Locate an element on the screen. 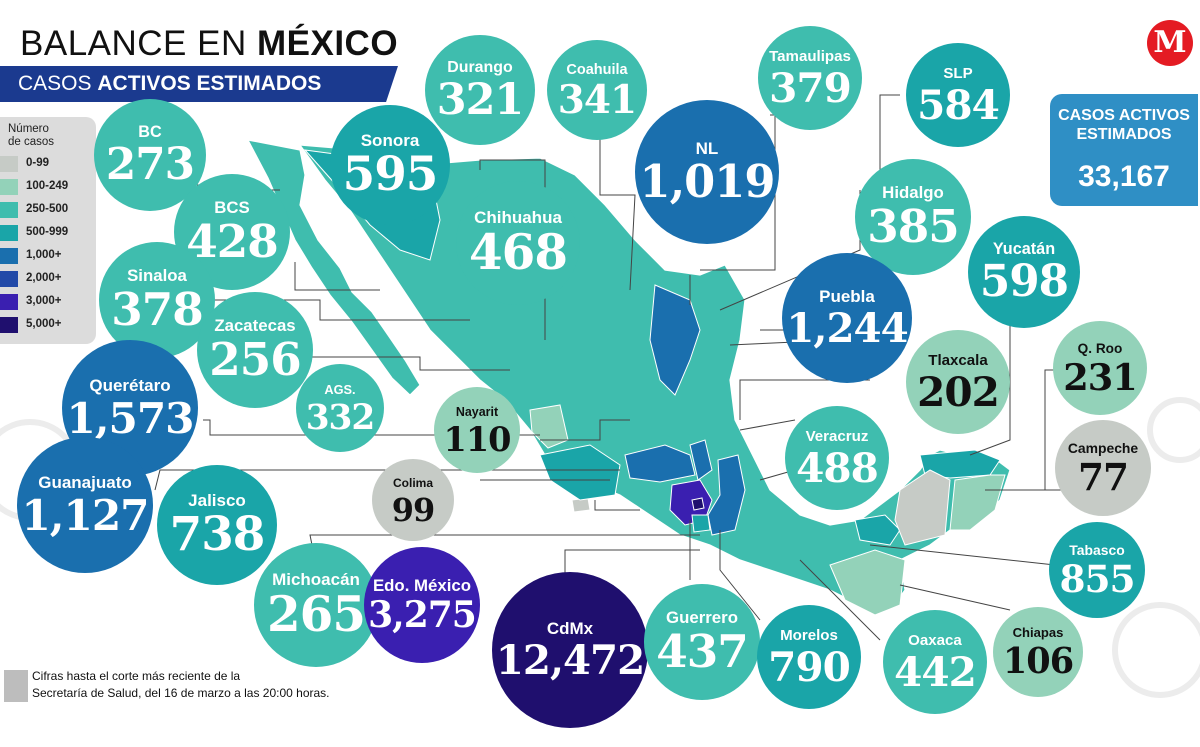  state-value: 468 is located at coordinates (518, 252).